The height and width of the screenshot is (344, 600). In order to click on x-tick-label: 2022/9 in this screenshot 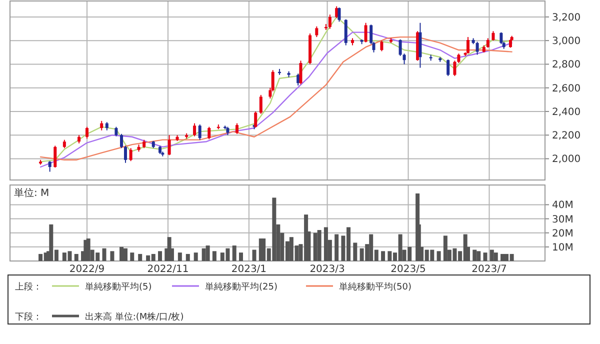, I will do `click(87, 269)`.